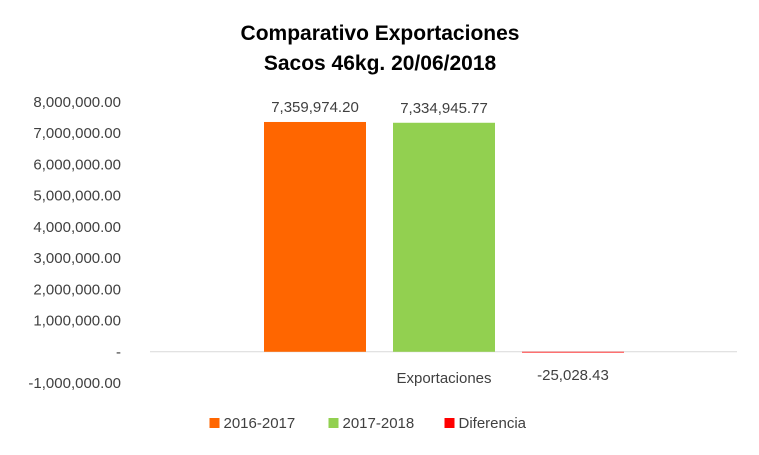 The height and width of the screenshot is (455, 759). I want to click on y-tick-label: 8,000,000.00, so click(77, 102).